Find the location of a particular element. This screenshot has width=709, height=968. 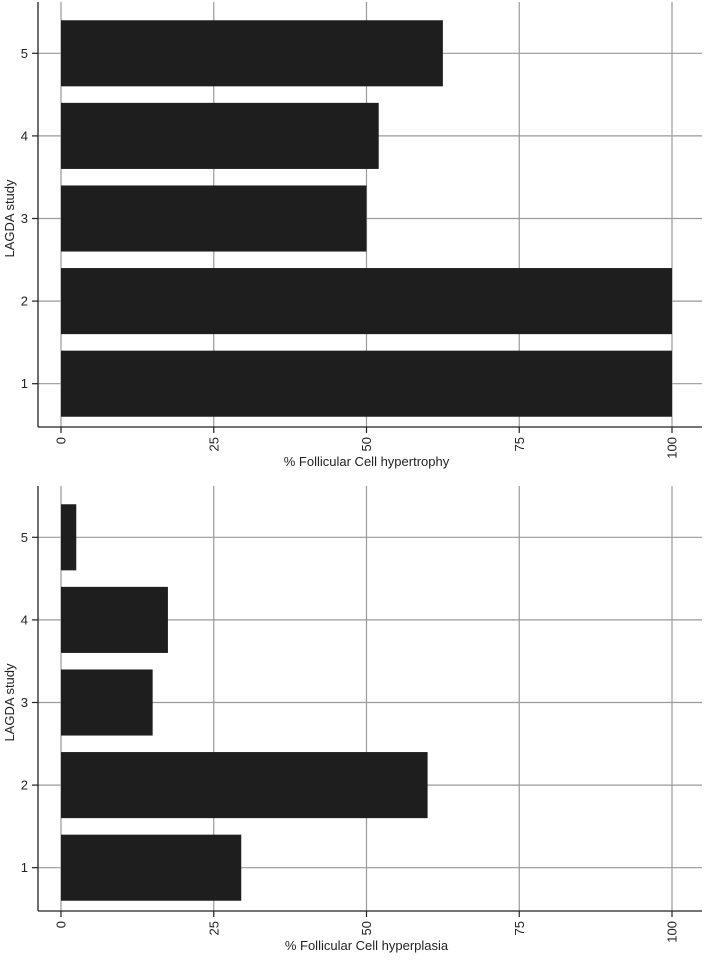

x-axis-title: % Follicular Cell hyperplasia is located at coordinates (367, 945).